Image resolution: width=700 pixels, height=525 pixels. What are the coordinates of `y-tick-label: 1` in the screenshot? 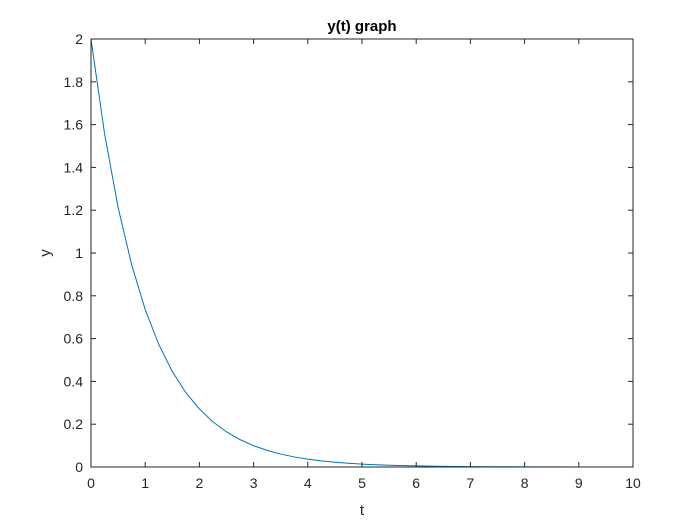 It's located at (79, 253).